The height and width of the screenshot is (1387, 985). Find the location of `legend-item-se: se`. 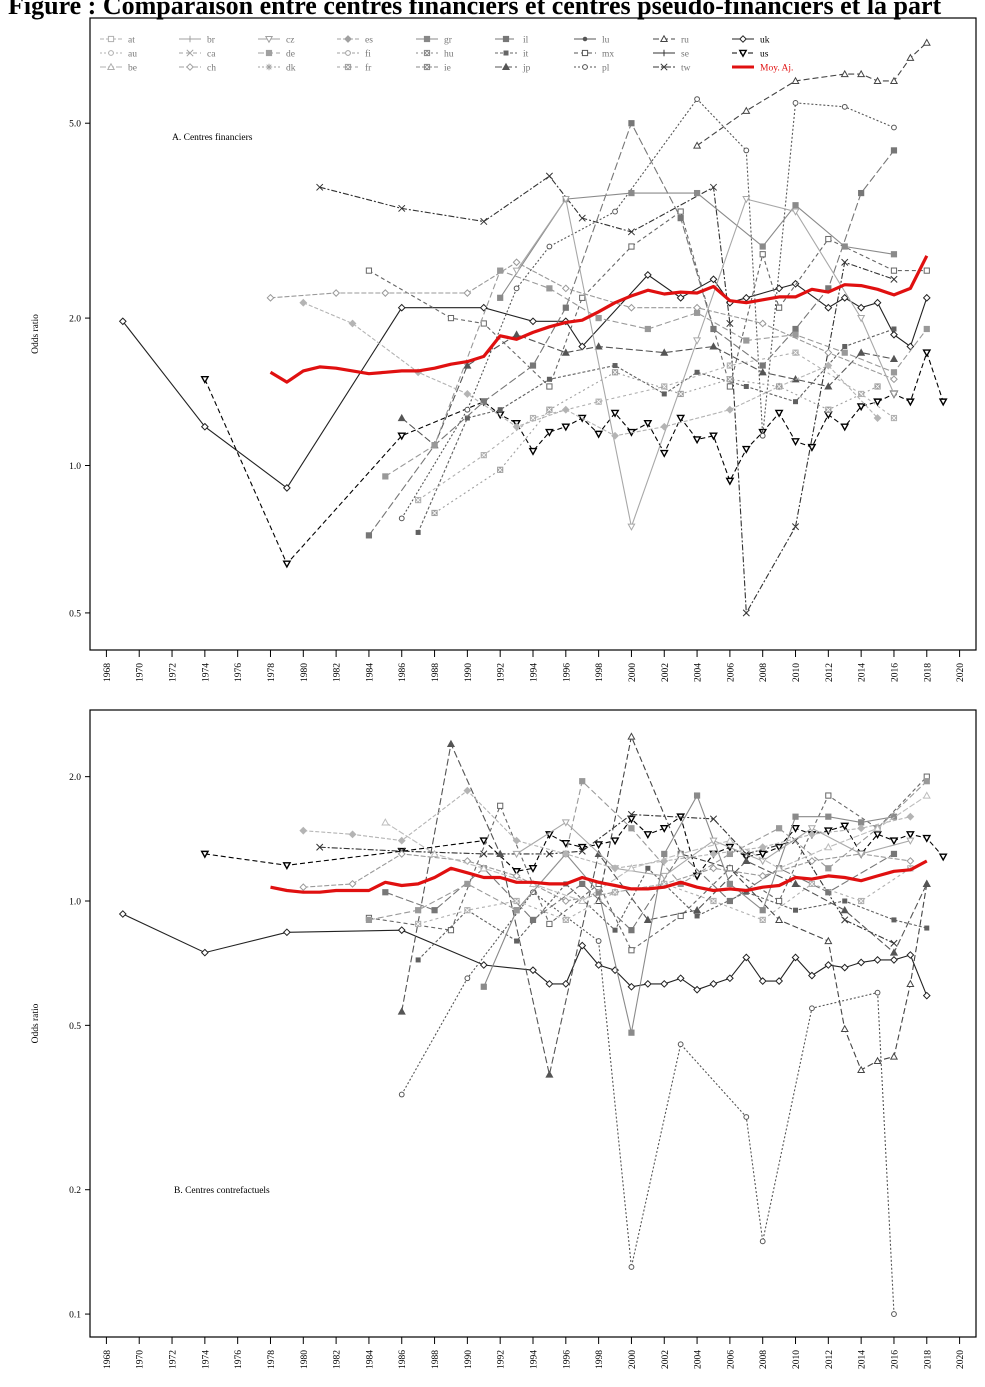

legend-item-se: se is located at coordinates (671, 55).